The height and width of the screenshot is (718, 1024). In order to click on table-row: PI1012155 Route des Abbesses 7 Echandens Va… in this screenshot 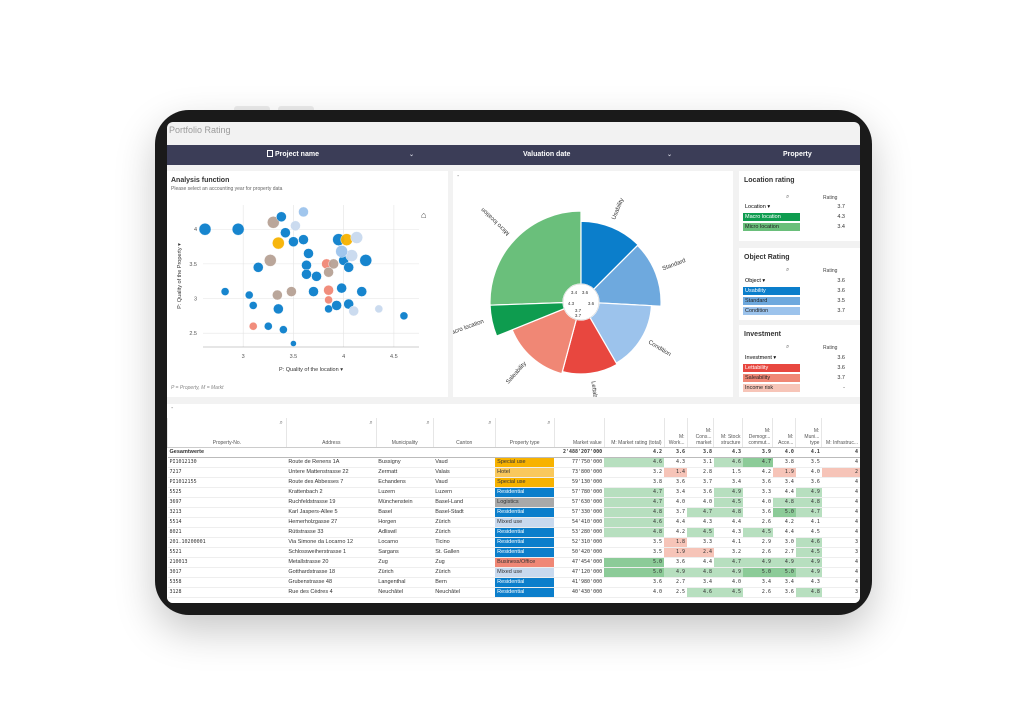, I will do `click(513, 482)`.